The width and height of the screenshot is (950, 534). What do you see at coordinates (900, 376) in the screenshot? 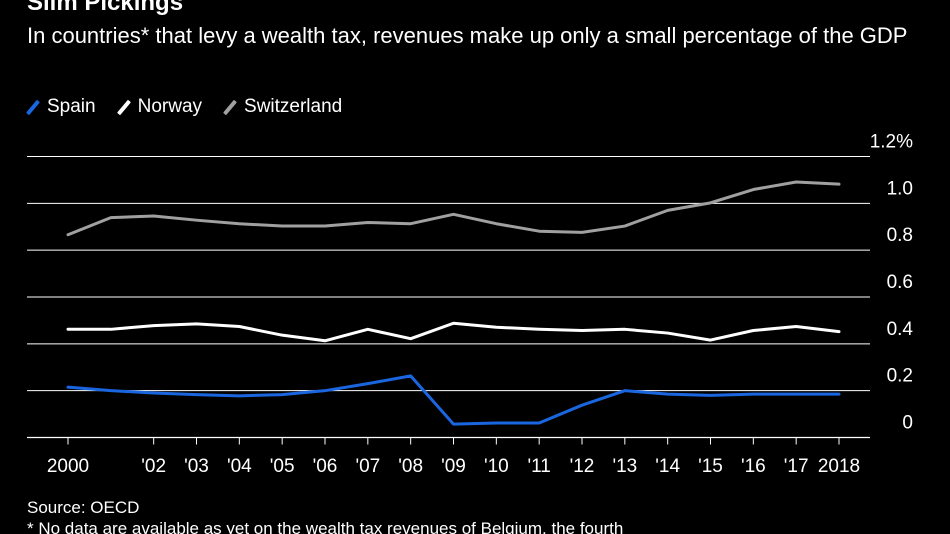
I see `y-tick-label: 0.2` at bounding box center [900, 376].